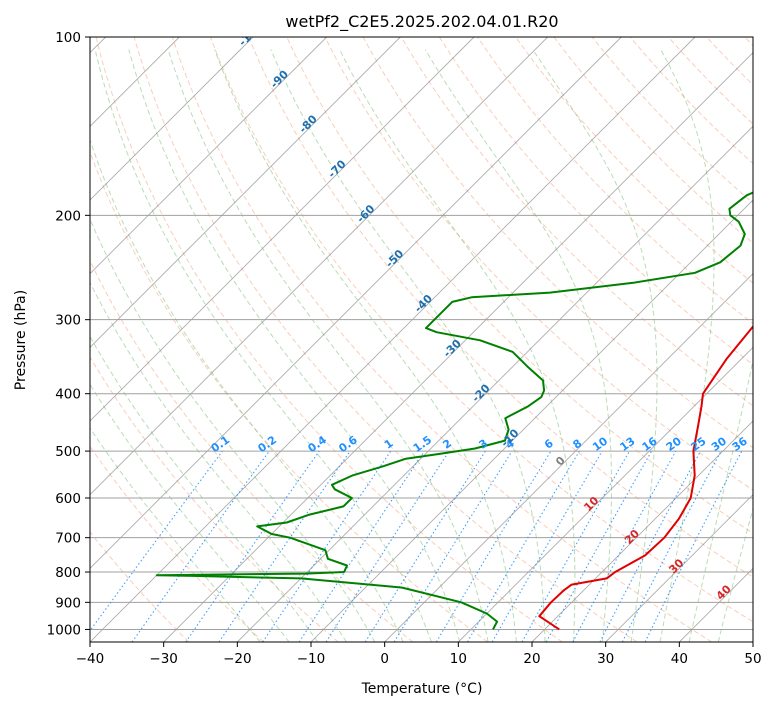 This screenshot has width=775, height=712. Describe the element at coordinates (163, 659) in the screenshot. I see `x-tick-label: −30` at that location.